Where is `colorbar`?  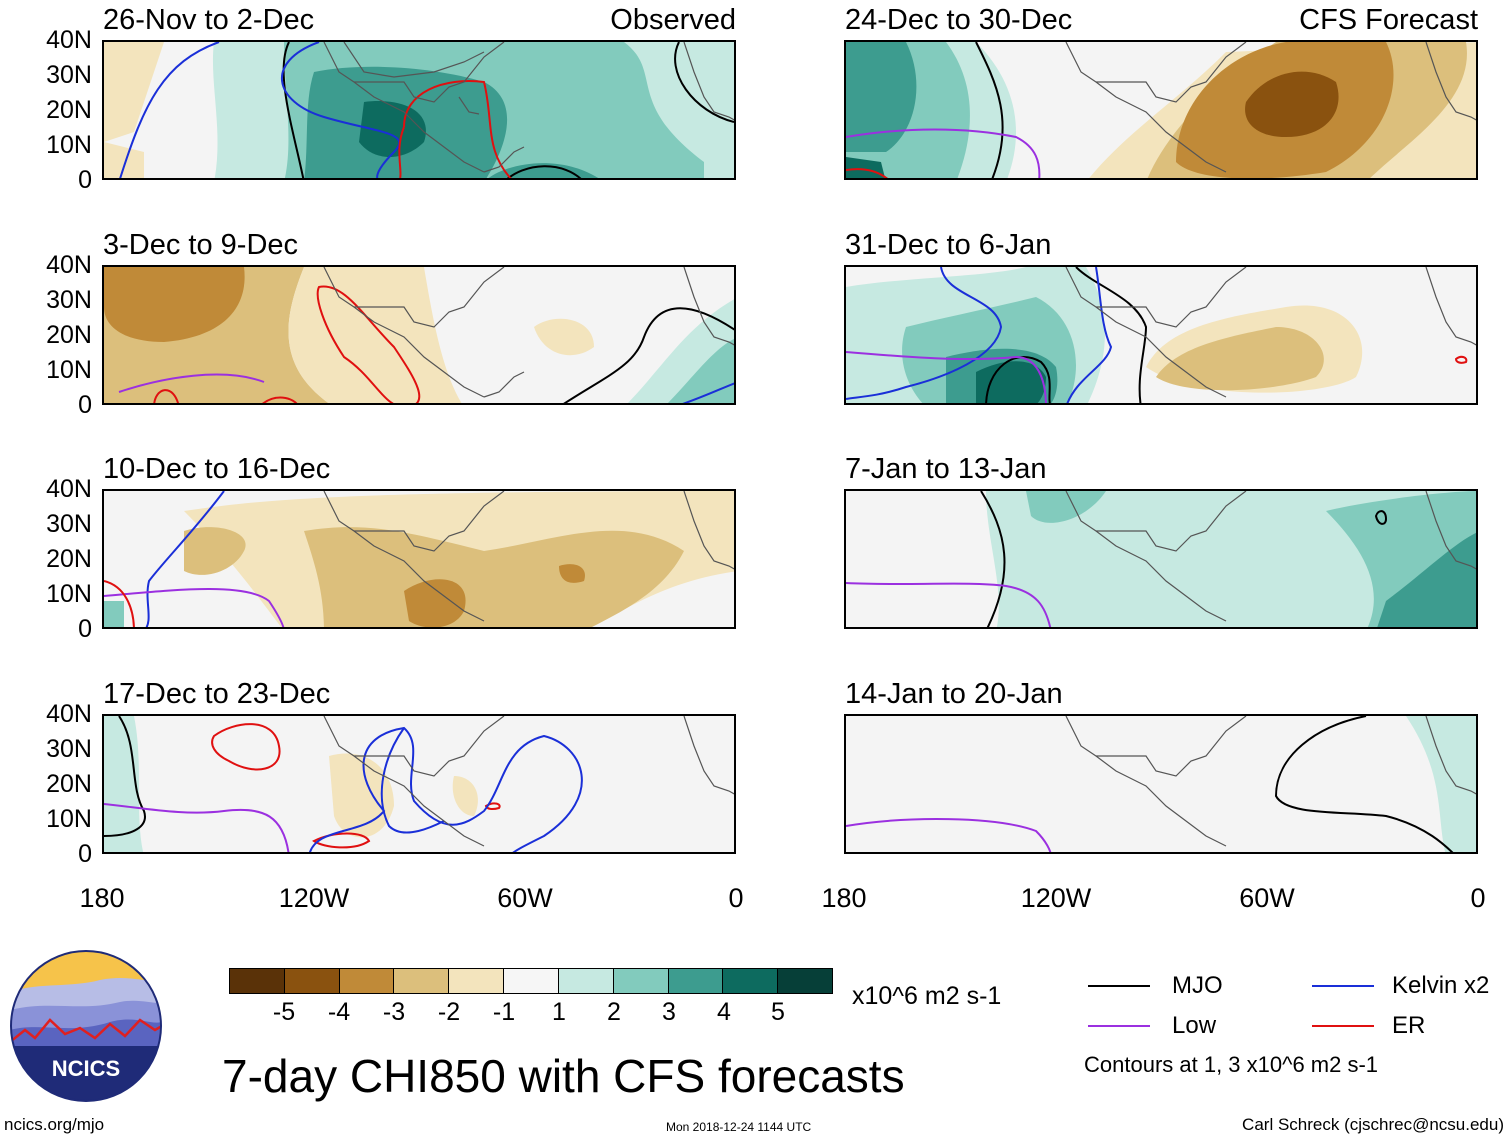 colorbar is located at coordinates (531, 981).